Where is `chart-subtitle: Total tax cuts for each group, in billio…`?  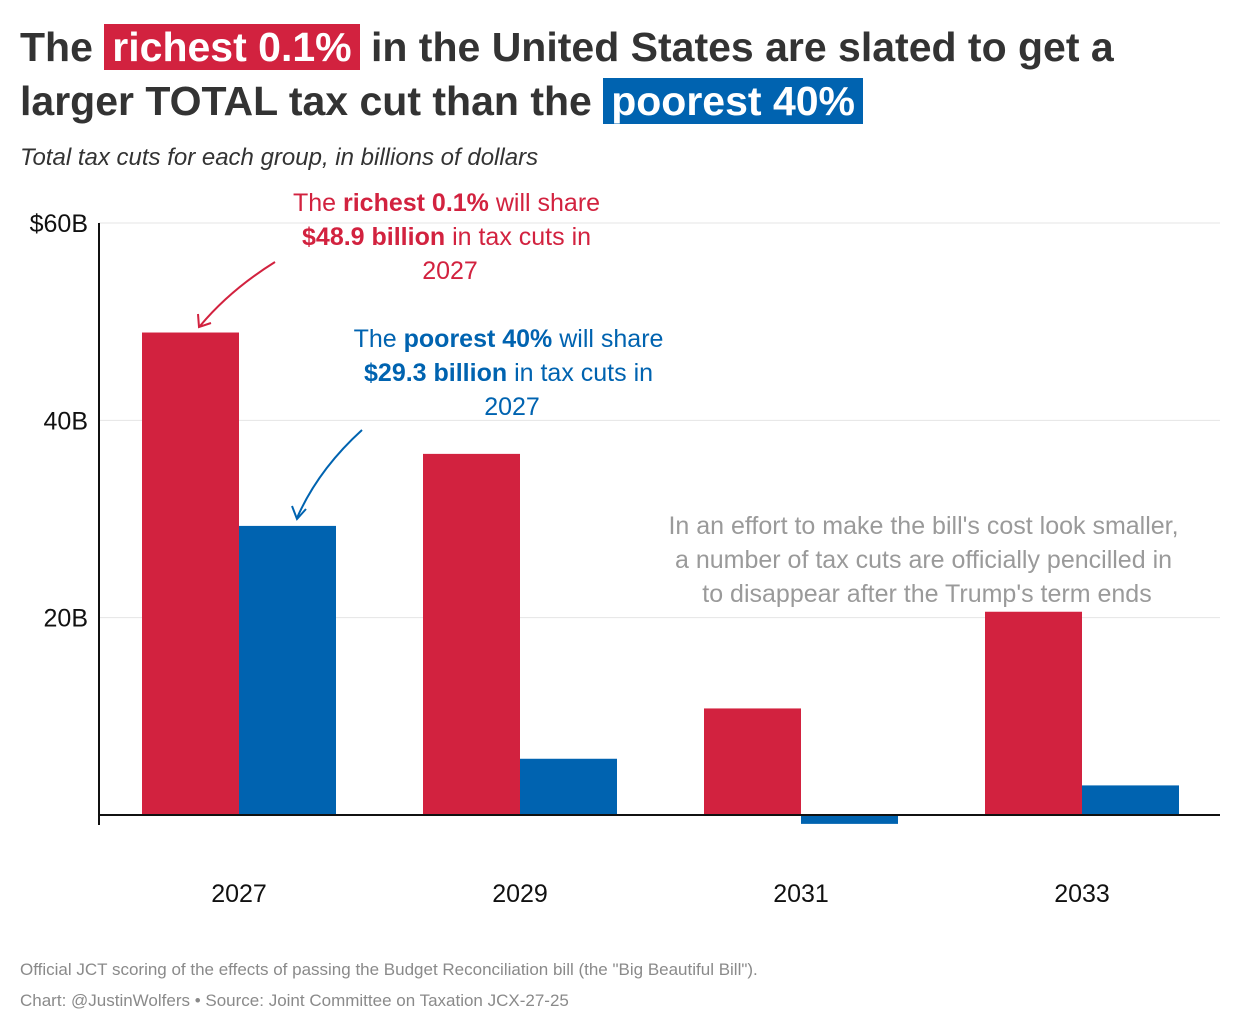 chart-subtitle: Total tax cuts for each group, in billio… is located at coordinates (279, 157).